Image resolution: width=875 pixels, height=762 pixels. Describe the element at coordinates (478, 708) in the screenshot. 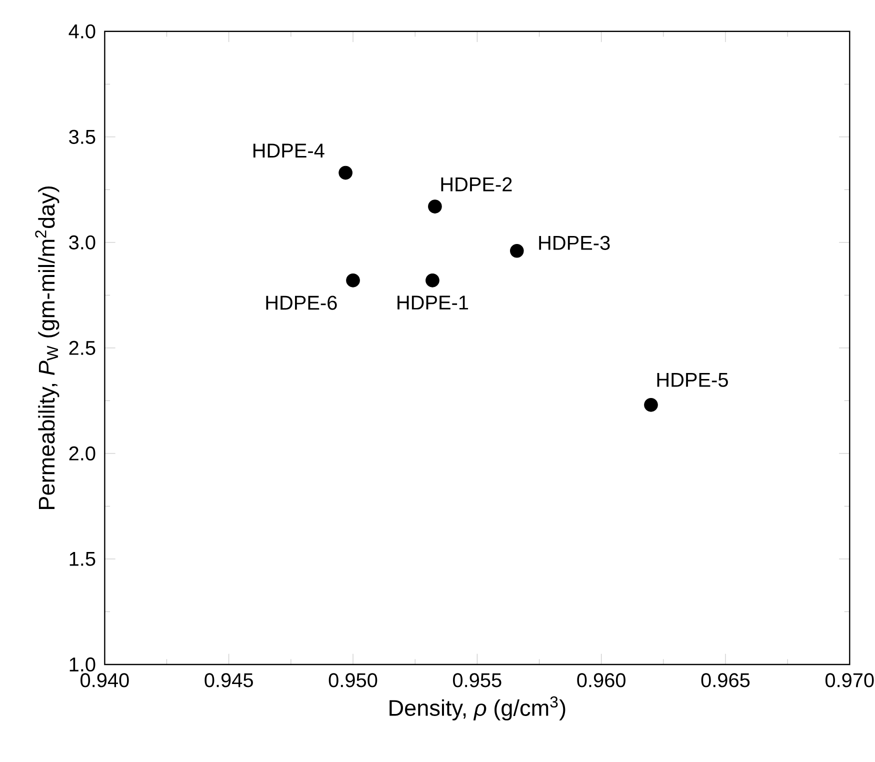

I see `x-axis-title: Density, ρ (g/cm$^{3}$)` at that location.